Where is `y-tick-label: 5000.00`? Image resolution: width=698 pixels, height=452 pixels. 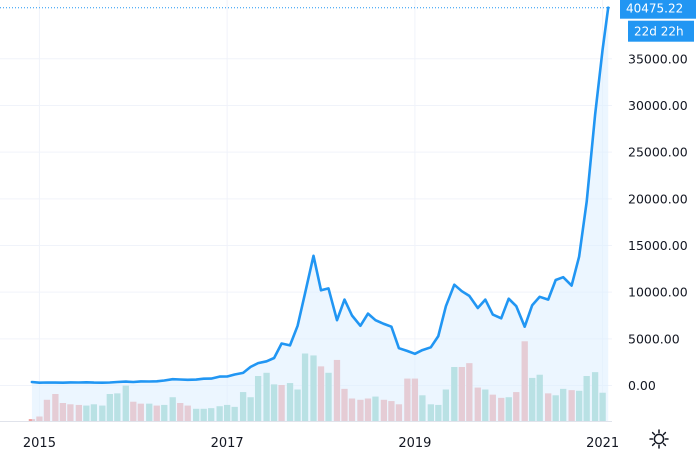 y-tick-label: 5000.00 is located at coordinates (654, 338).